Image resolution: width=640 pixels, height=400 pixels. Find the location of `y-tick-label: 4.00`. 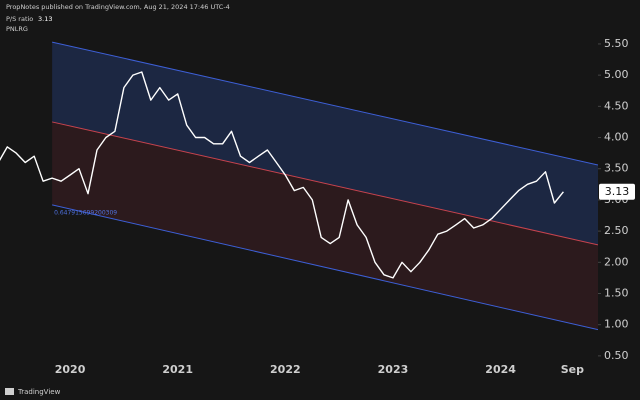

y-tick-label: 4.00 is located at coordinates (616, 137).